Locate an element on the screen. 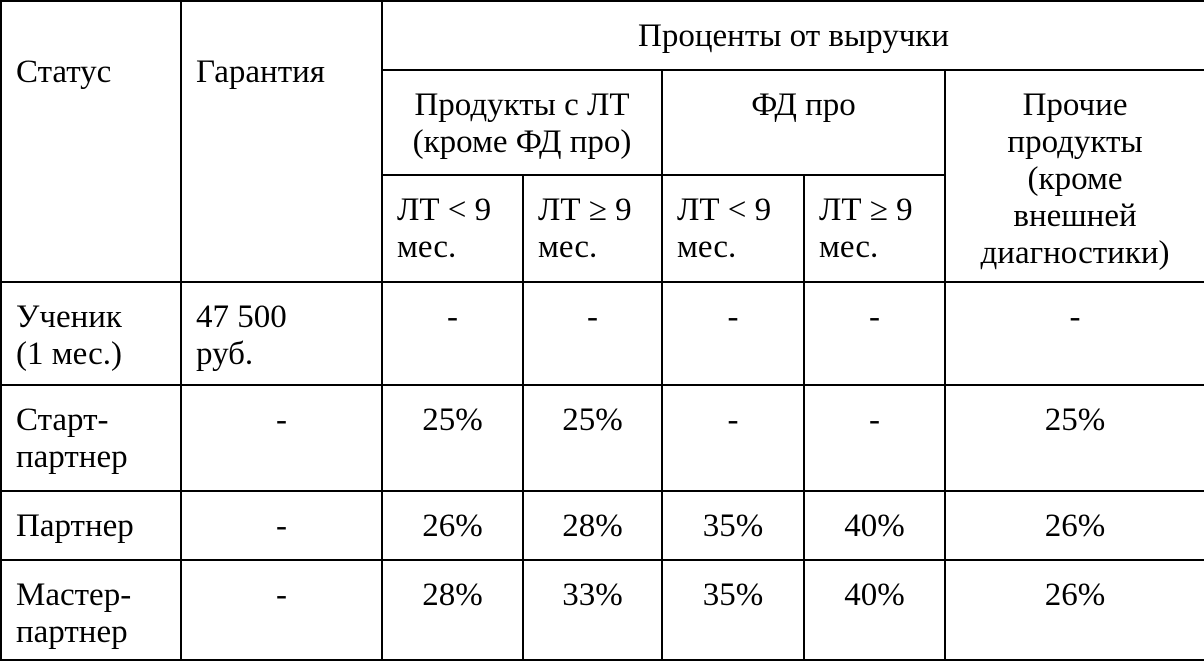 This screenshot has height=661, width=1204. guarantee-header-cell: Гарантия is located at coordinates (281, 141).